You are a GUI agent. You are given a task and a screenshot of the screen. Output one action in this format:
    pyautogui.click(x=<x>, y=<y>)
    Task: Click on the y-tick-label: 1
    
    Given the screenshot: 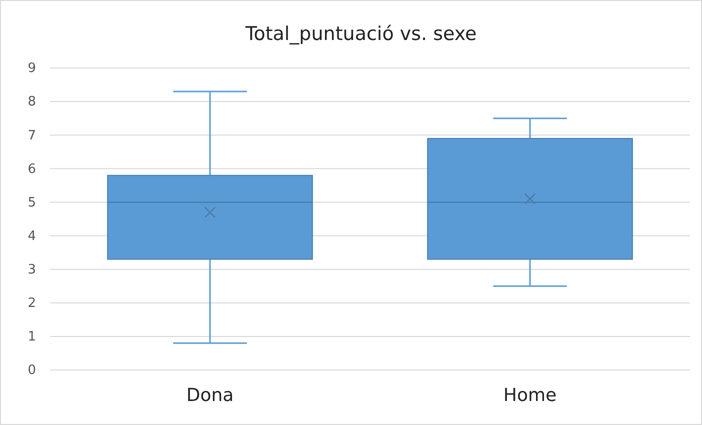 What is the action you would take?
    pyautogui.click(x=32, y=337)
    